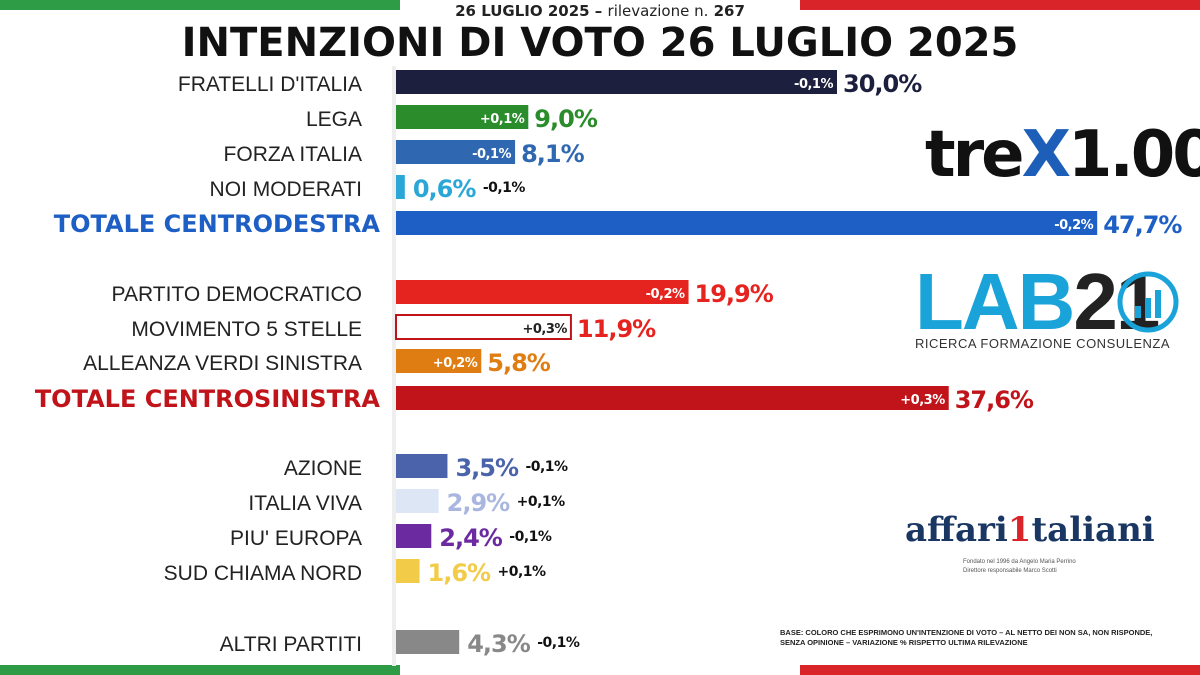 The image size is (1200, 675). I want to click on category-label: TOTALE CENTRODESTRA, so click(217, 224).